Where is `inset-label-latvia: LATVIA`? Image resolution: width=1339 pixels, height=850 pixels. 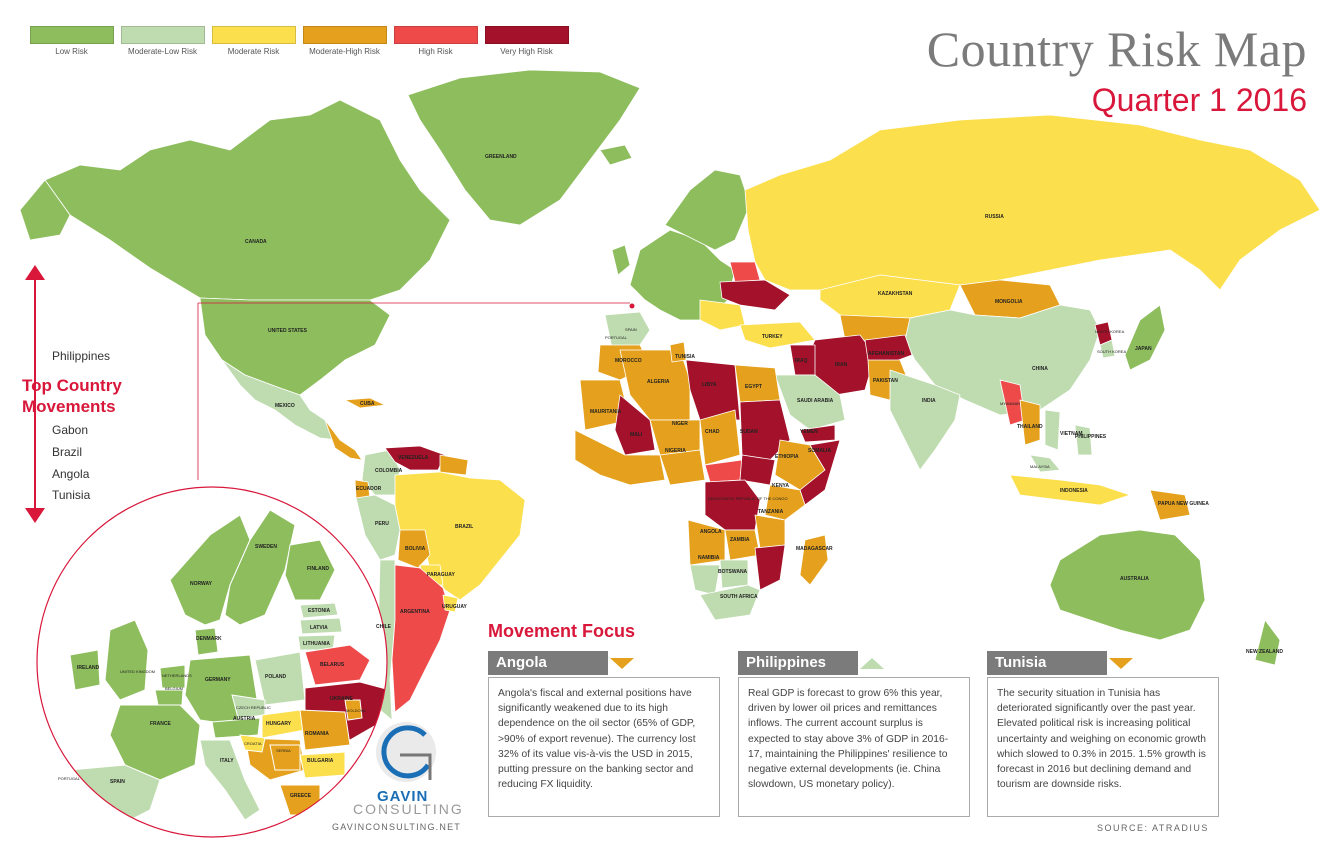 inset-label-latvia: LATVIA is located at coordinates (319, 628).